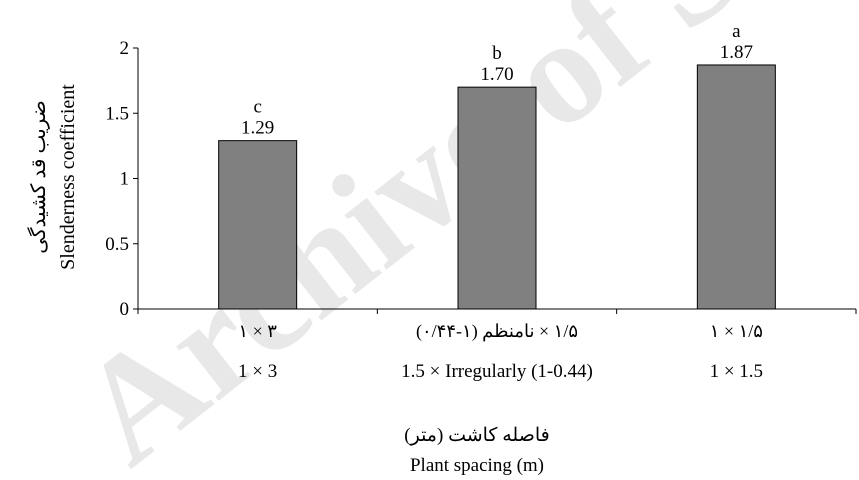  What do you see at coordinates (477, 465) in the screenshot?
I see `x-axis-label-en: Plant spacing (m)` at bounding box center [477, 465].